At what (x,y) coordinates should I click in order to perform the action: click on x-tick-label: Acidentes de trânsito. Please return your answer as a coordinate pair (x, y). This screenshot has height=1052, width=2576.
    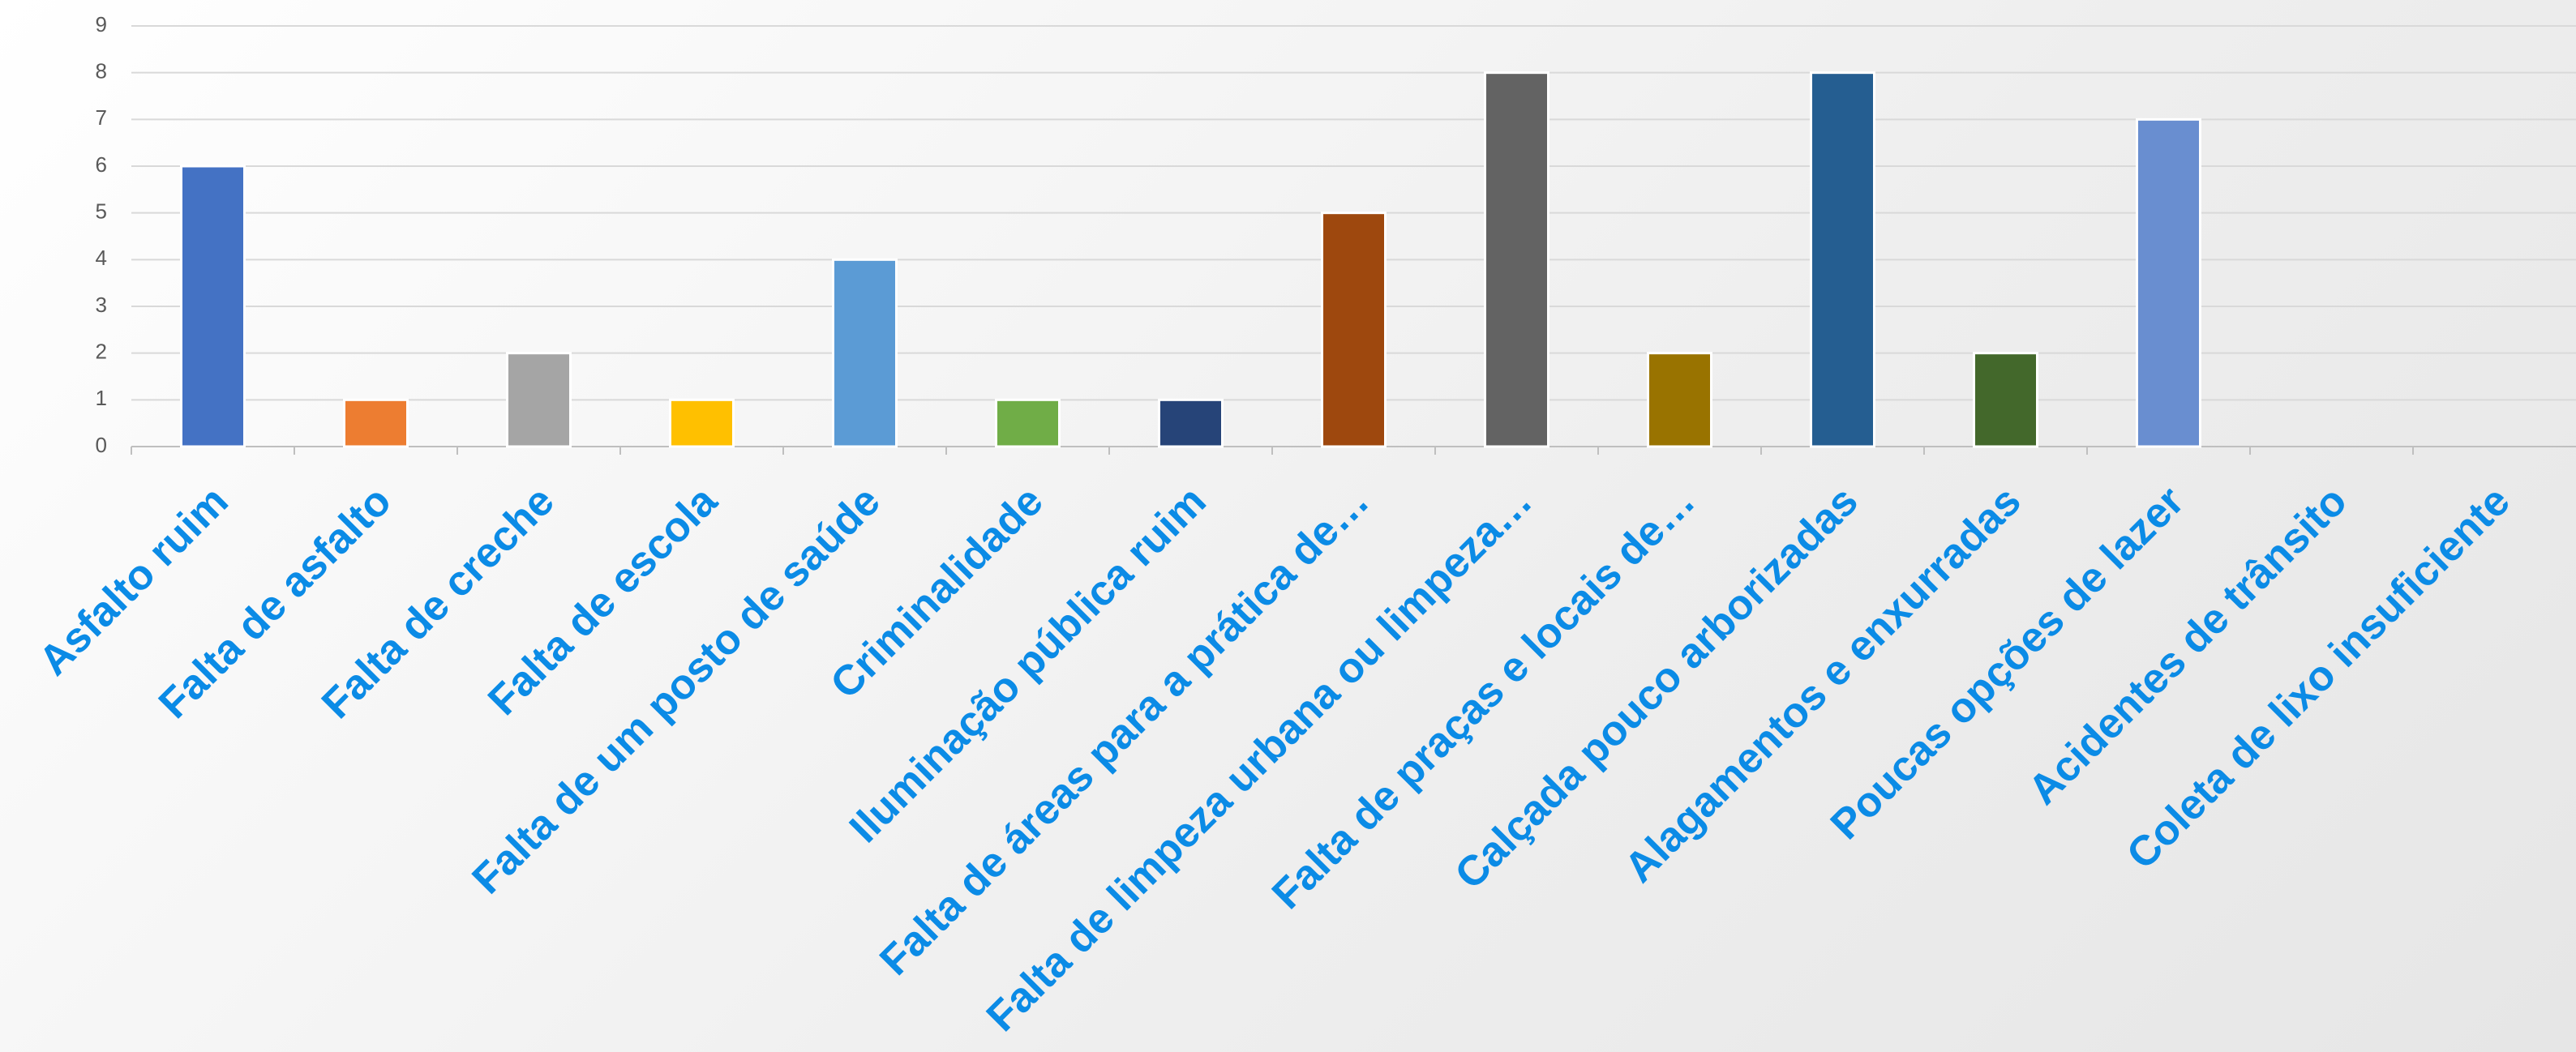
    Looking at the image, I should click on (2188, 645).